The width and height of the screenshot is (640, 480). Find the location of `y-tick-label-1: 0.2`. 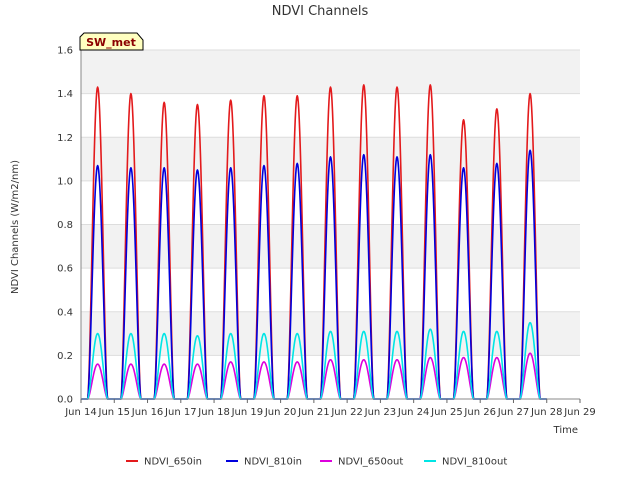

y-tick-label-1: 0.2 is located at coordinates (65, 356).